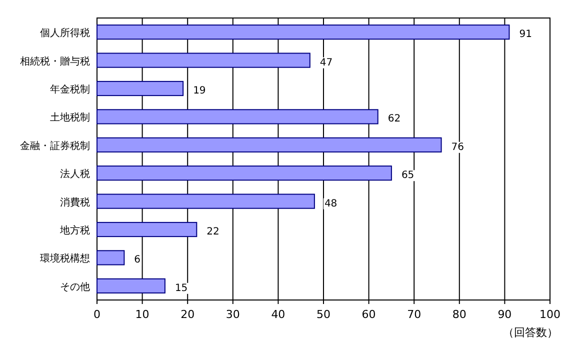  What do you see at coordinates (394, 119) in the screenshot?
I see `data-label: 62` at bounding box center [394, 119].